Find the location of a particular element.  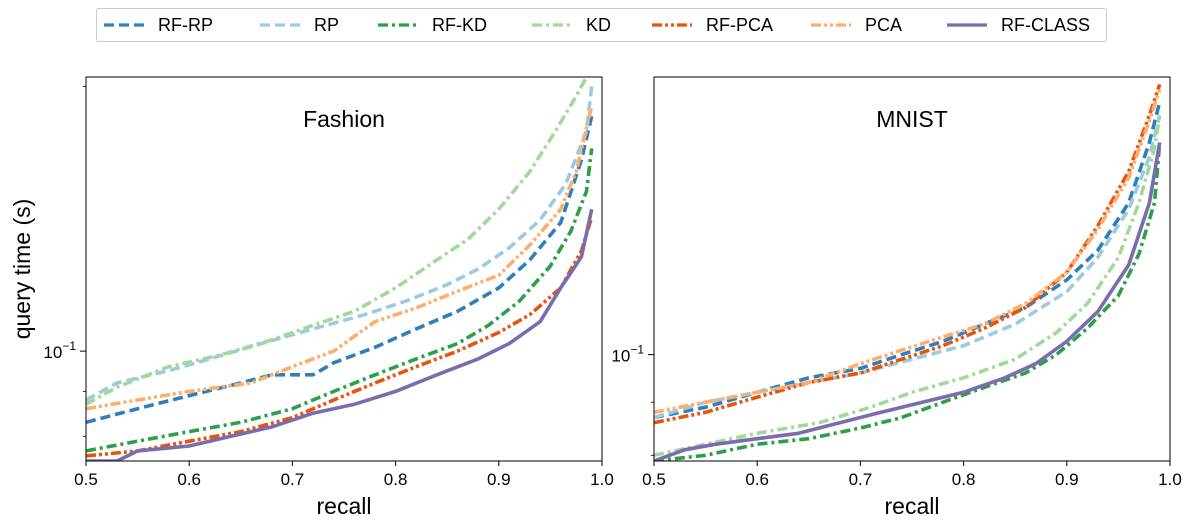

legend-label-pca: PCA is located at coordinates (883, 25).